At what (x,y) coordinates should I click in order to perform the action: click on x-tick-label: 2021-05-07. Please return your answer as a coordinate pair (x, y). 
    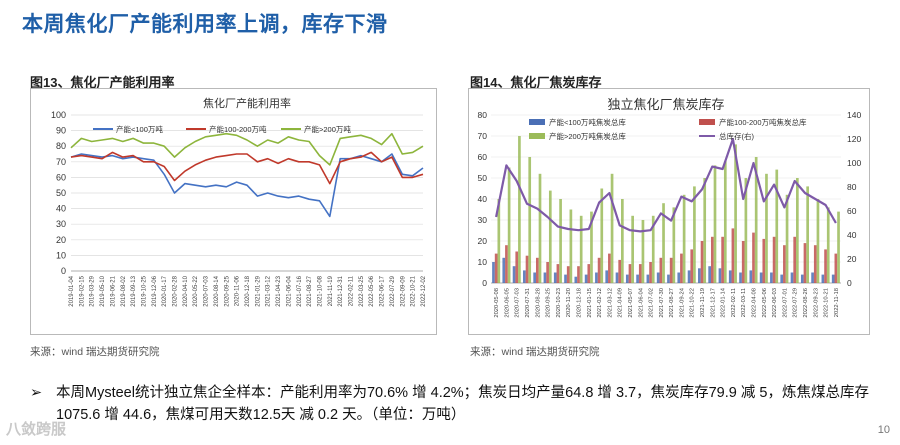
    Looking at the image, I should click on (631, 303).